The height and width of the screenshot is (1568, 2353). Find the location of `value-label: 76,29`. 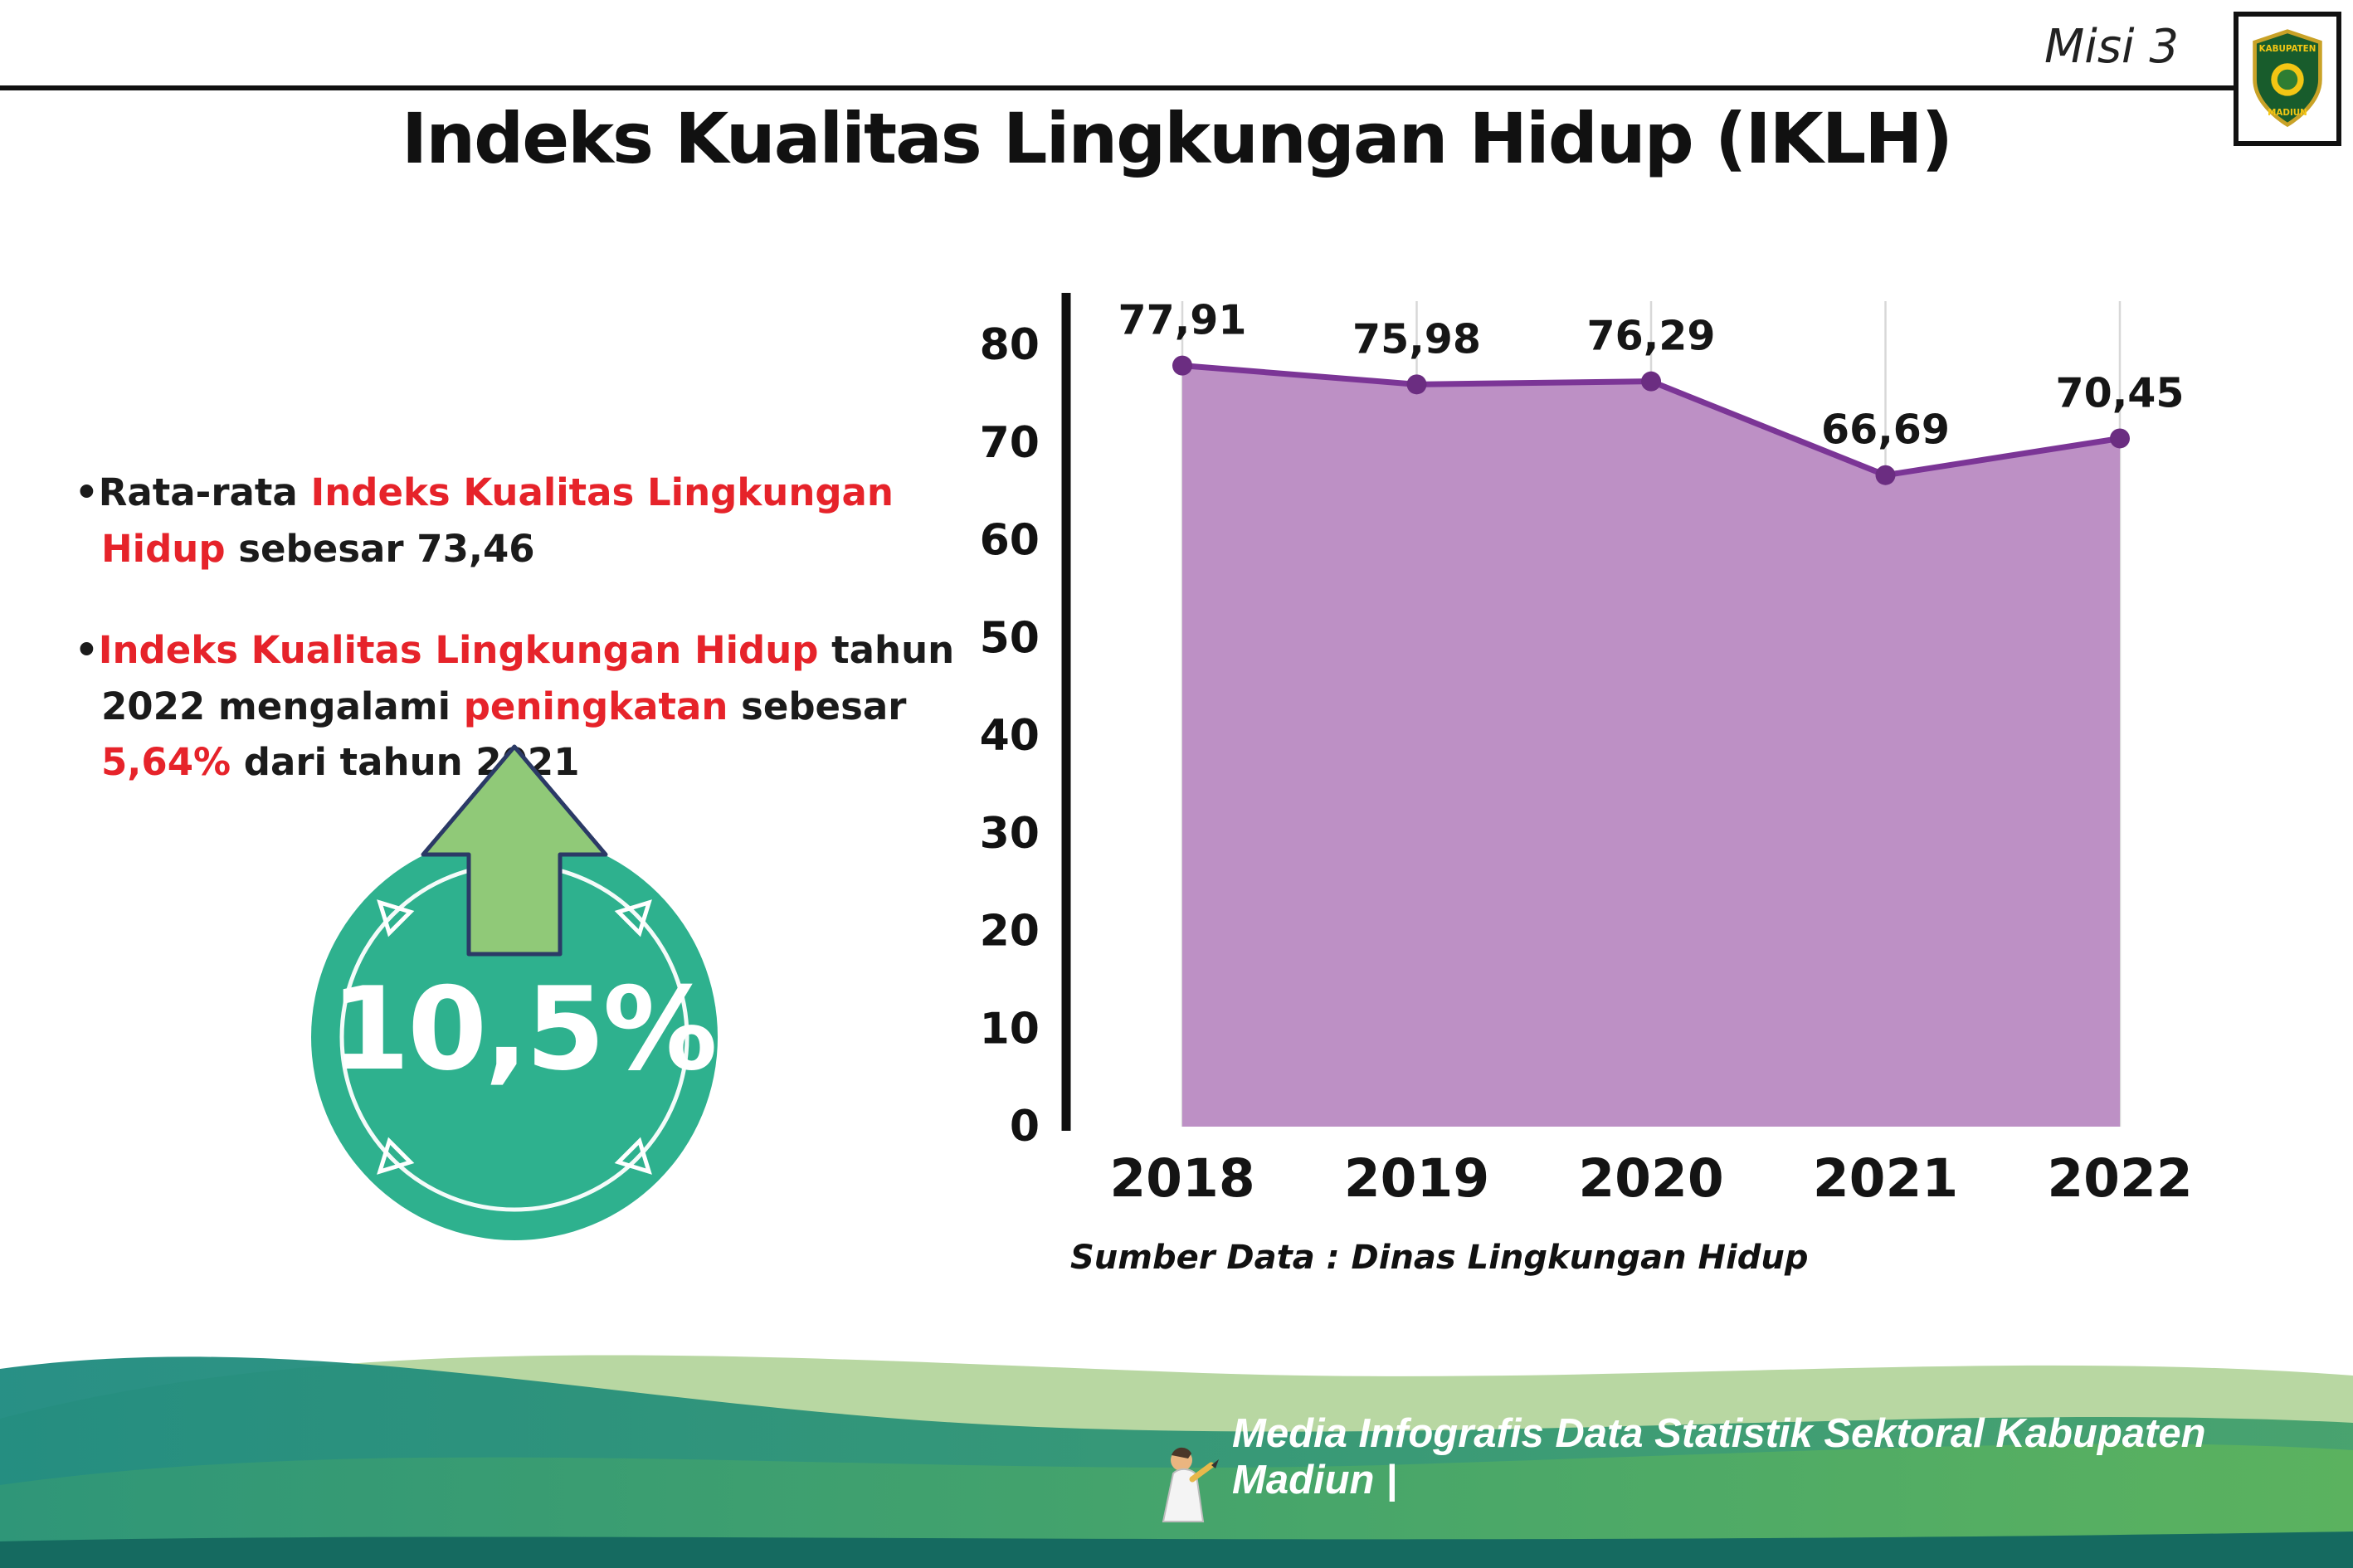

value-label: 76,29 is located at coordinates (1651, 336).